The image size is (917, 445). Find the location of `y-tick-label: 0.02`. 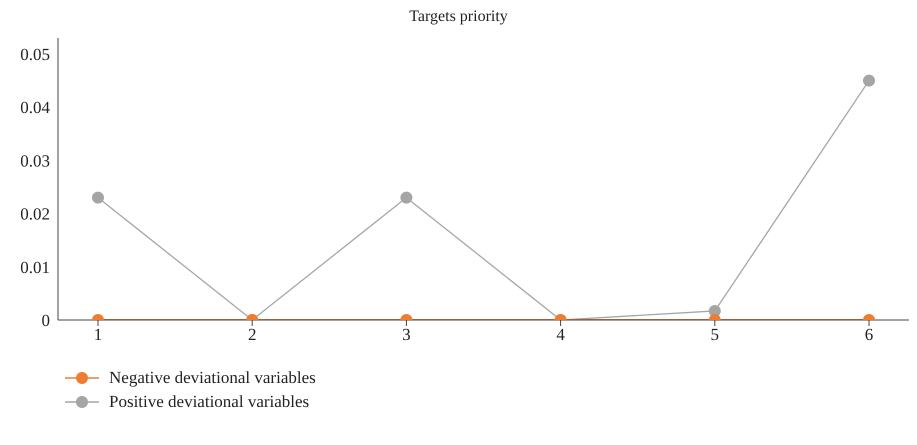

y-tick-label: 0.02 is located at coordinates (35, 214).